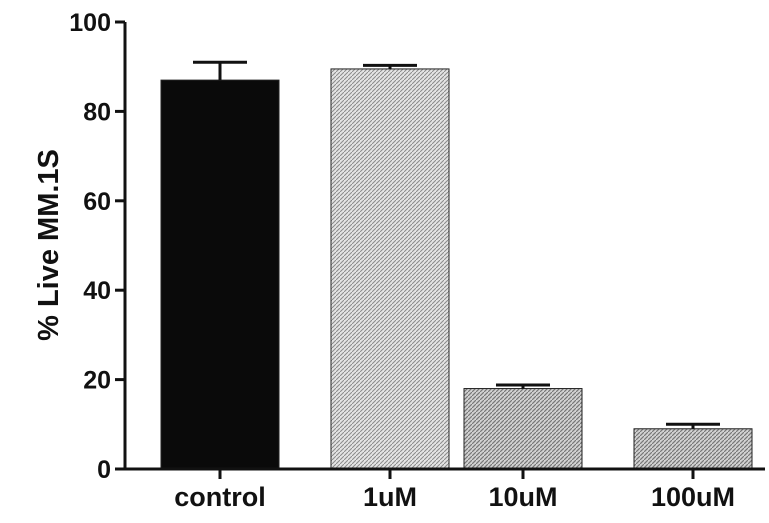 The image size is (769, 523). Describe the element at coordinates (97, 381) in the screenshot. I see `y-tick-label-20: 20` at that location.